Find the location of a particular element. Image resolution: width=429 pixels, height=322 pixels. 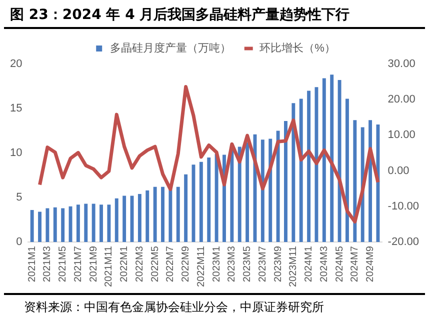

y-tick-label: 10 is located at coordinates (16, 153).